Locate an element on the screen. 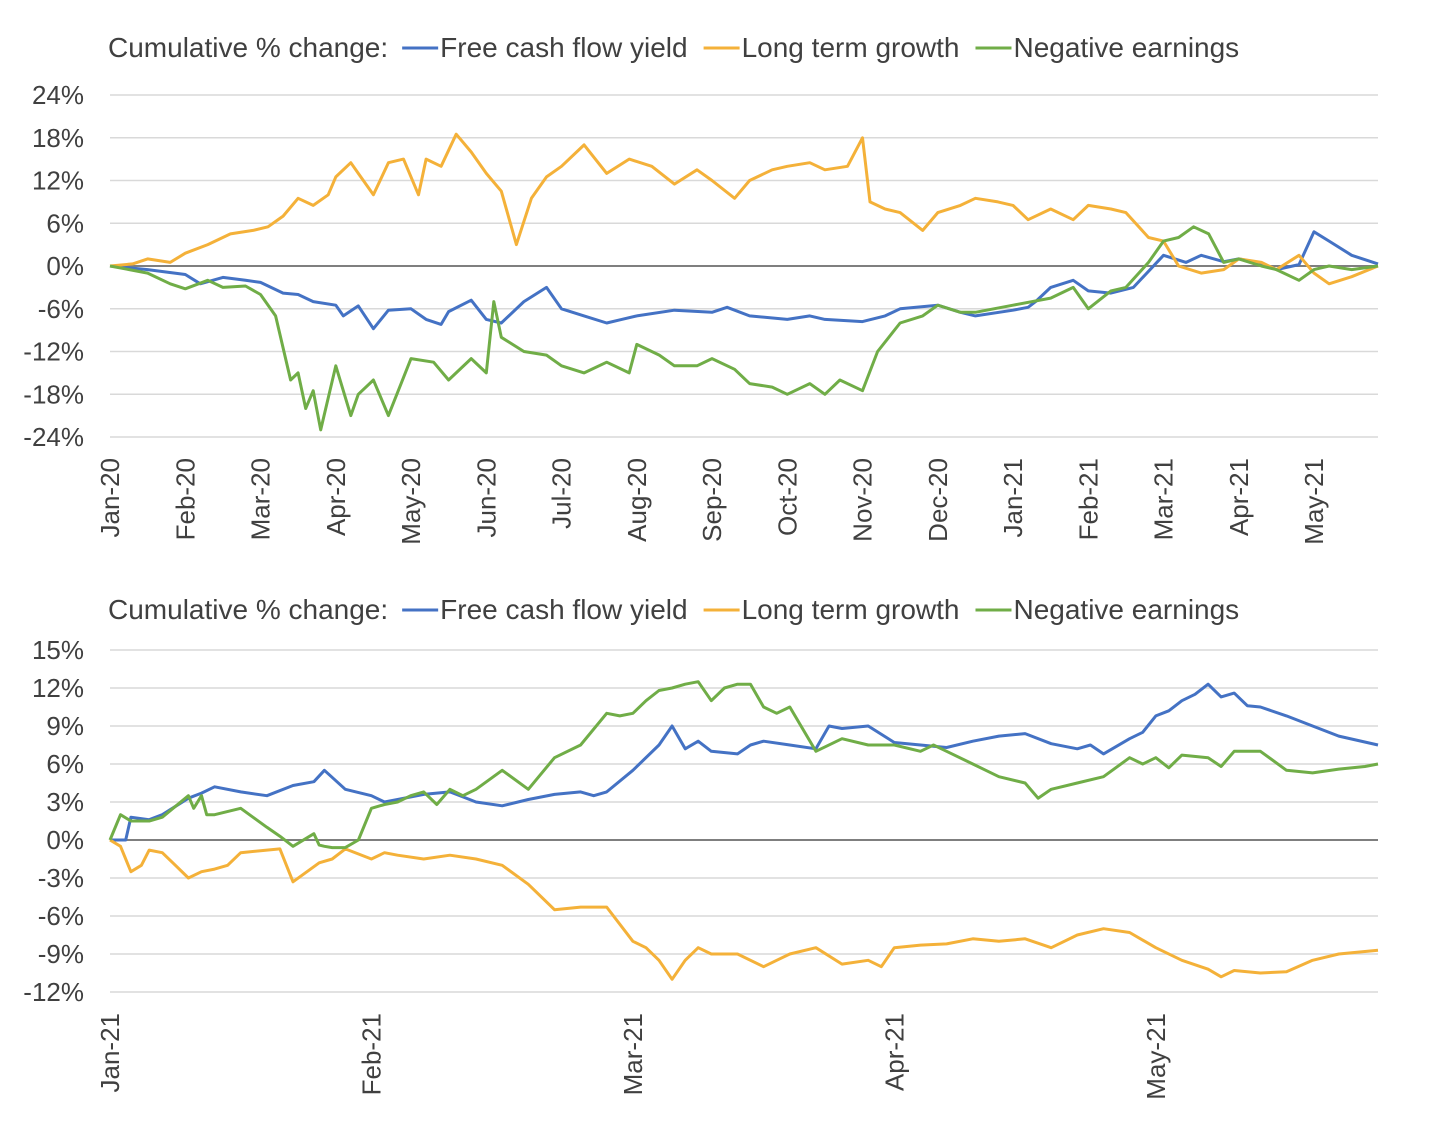  x-tick-label: Jun-20 is located at coordinates (486, 498).